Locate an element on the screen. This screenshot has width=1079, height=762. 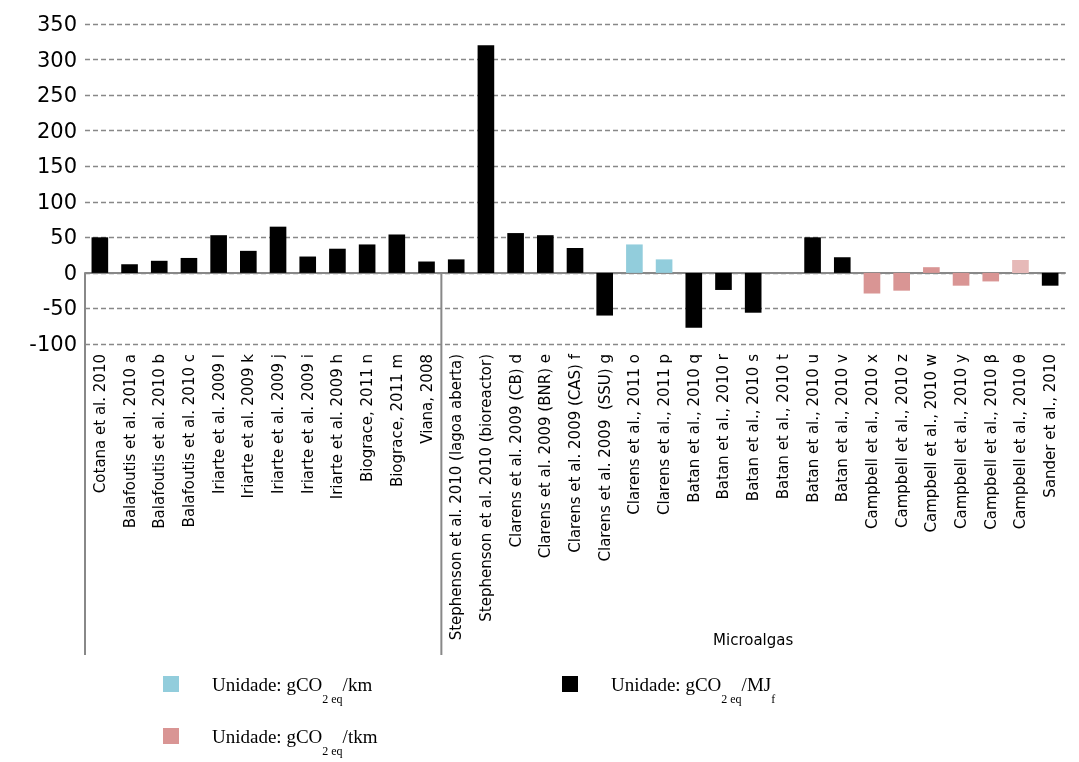
x-tick-label: Campbell et al., 2010 y is located at coordinates (961, 441).